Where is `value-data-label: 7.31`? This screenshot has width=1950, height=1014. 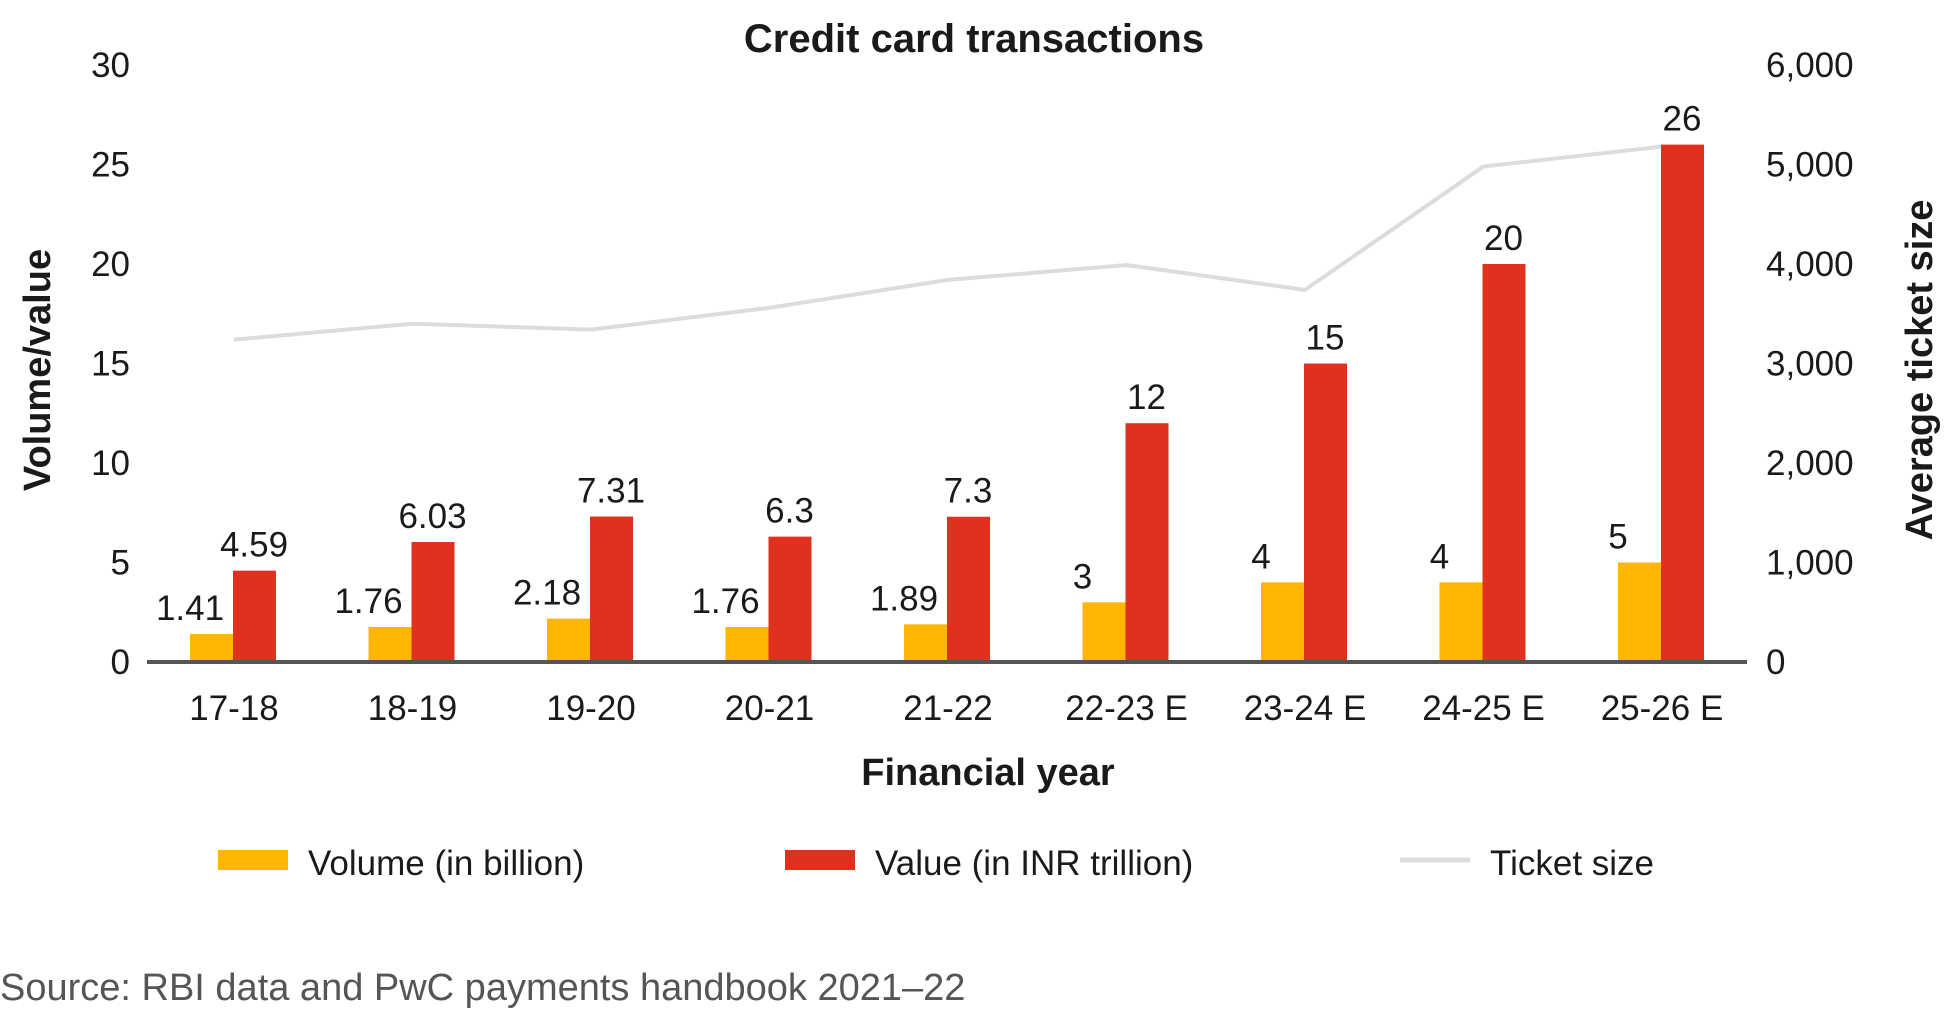 value-data-label: 7.31 is located at coordinates (611, 491).